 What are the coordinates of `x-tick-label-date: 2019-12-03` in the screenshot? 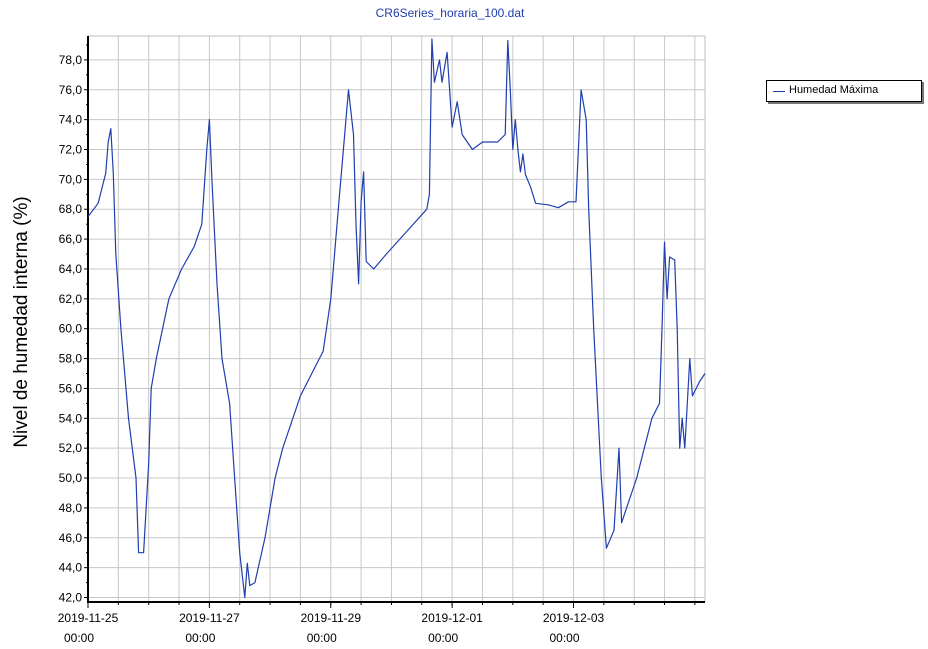 It's located at (574, 618).